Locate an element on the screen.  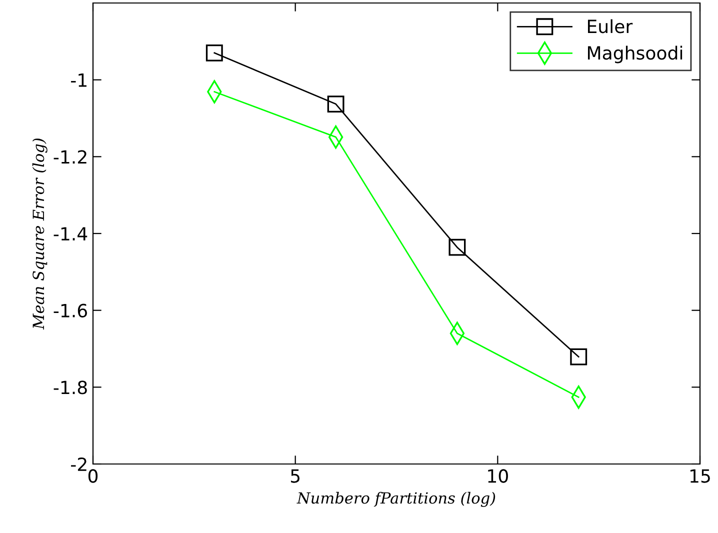
y-tick-label: -1.8 is located at coordinates (70, 387).